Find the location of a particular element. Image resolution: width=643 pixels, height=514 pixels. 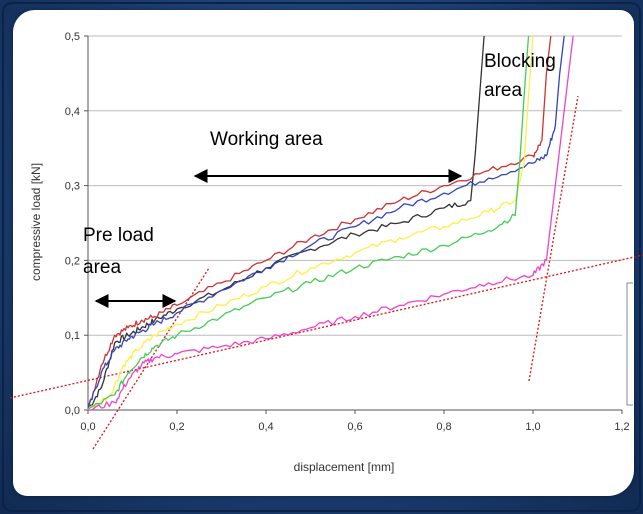

blocking-area-label-line1: Blocking is located at coordinates (520, 61).